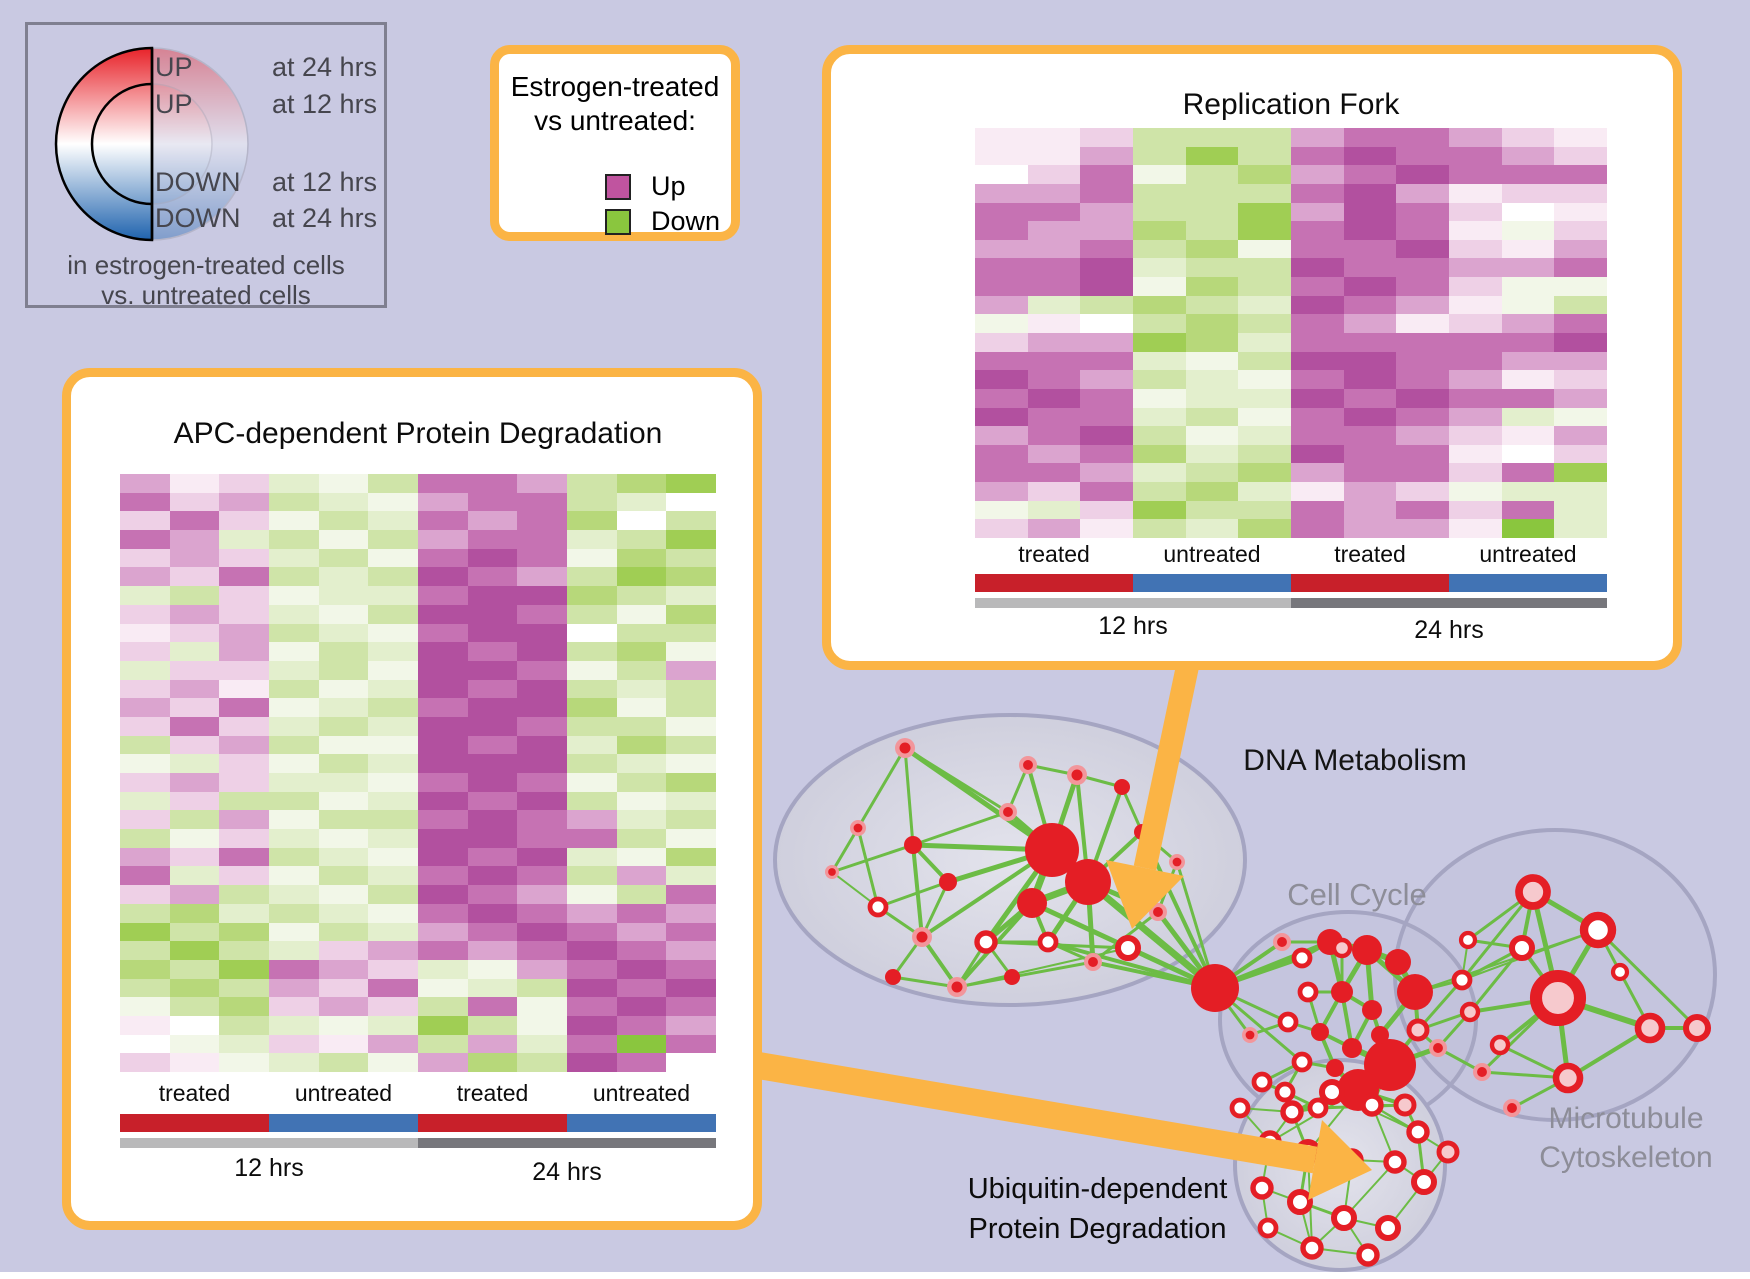  Describe the element at coordinates (266, 67) in the screenshot. I see `legend-row-up-24: UP at 24 hrs` at that location.